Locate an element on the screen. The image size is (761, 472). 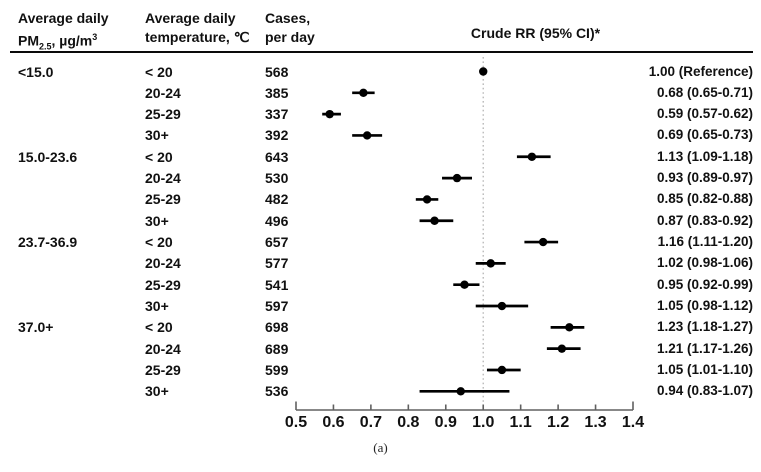
rr-ci-label: 0.93 (0.89-0.97) is located at coordinates (704, 178).